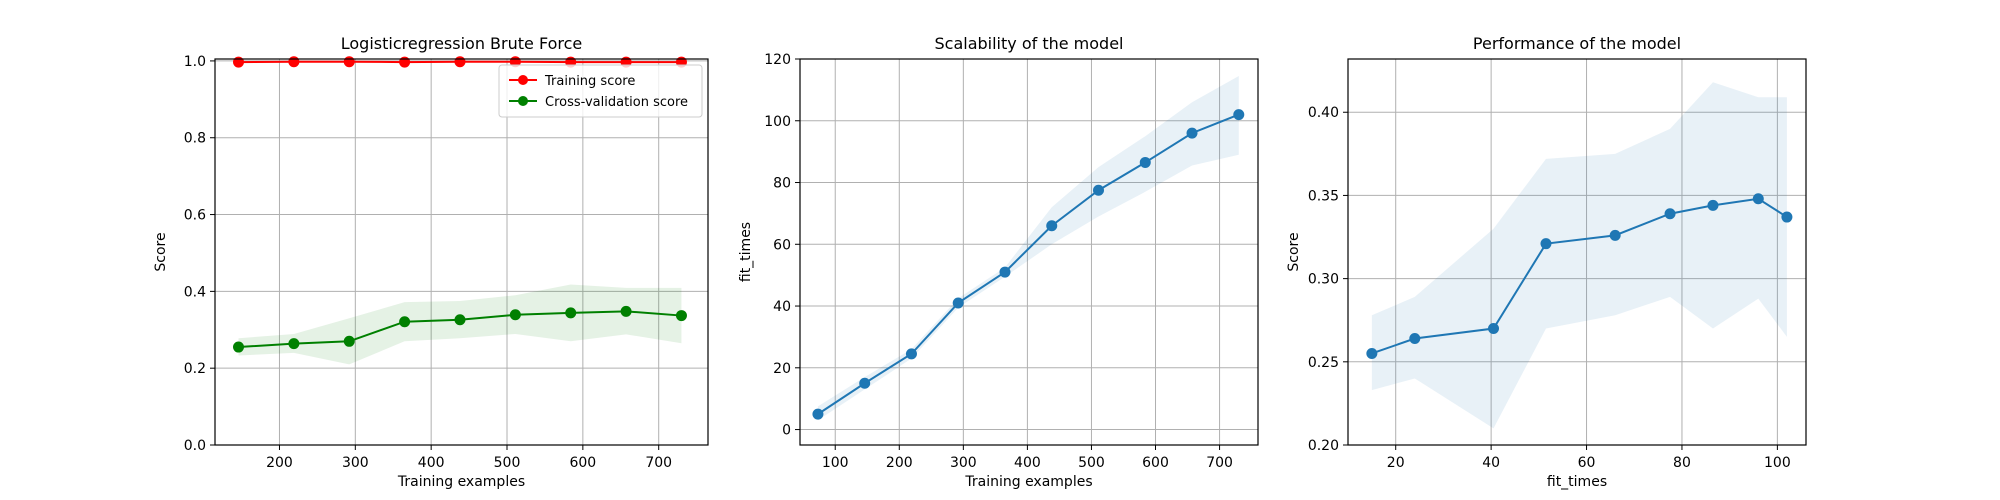 The width and height of the screenshot is (2000, 500). What do you see at coordinates (786, 431) in the screenshot?
I see `y-tick-label: 0` at bounding box center [786, 431].